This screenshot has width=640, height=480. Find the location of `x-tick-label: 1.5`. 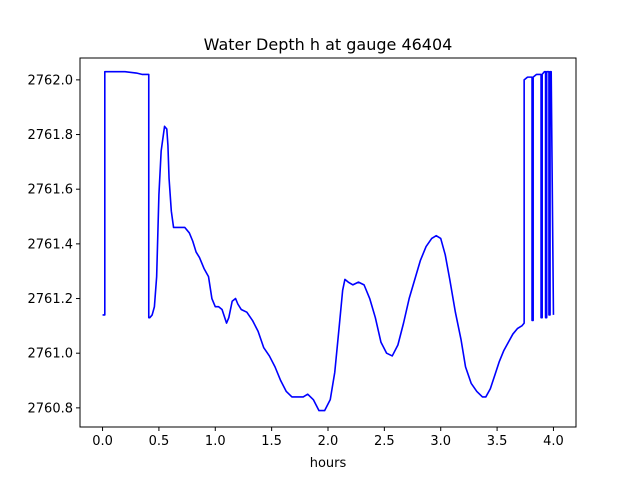

x-tick-label: 1.5 is located at coordinates (271, 441).